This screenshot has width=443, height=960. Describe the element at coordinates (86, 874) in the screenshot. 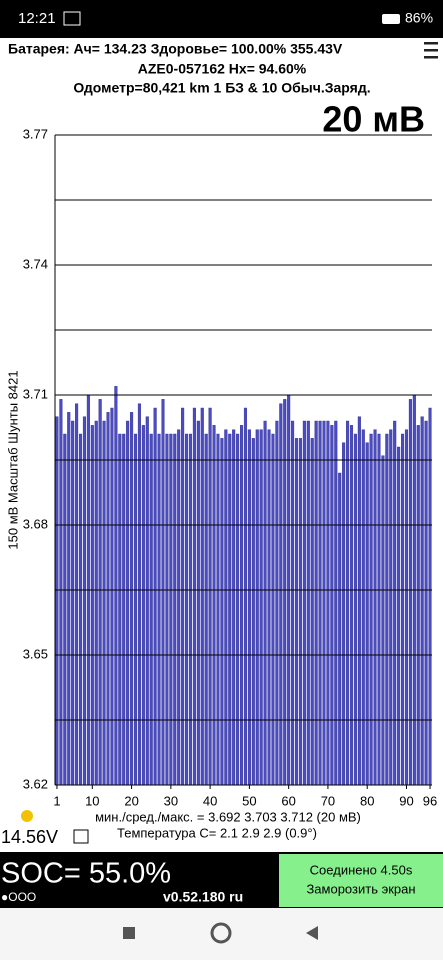

I see `soc: SOC= 55.0%` at that location.